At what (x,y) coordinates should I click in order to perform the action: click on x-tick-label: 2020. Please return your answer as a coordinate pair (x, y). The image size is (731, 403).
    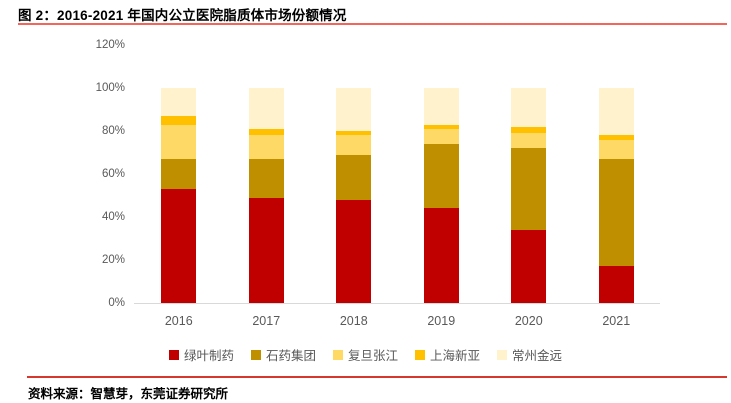
    Looking at the image, I should click on (528, 321).